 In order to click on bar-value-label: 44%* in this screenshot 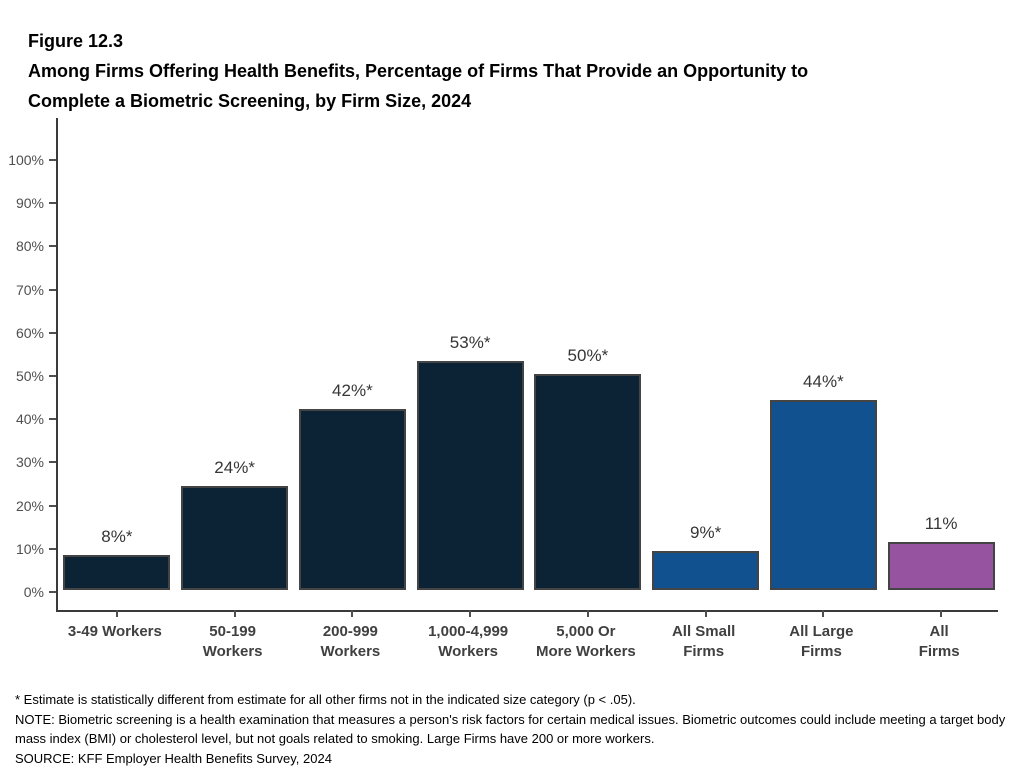, I will do `click(823, 381)`.